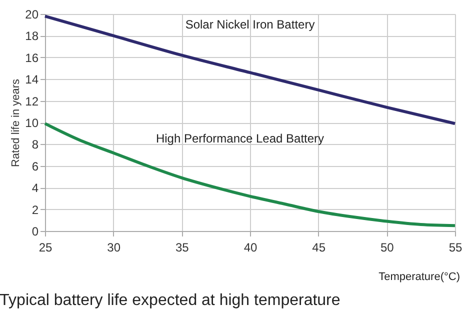 The width and height of the screenshot is (469, 323). I want to click on series-label: Solar Nickel Iron Battery, so click(250, 25).